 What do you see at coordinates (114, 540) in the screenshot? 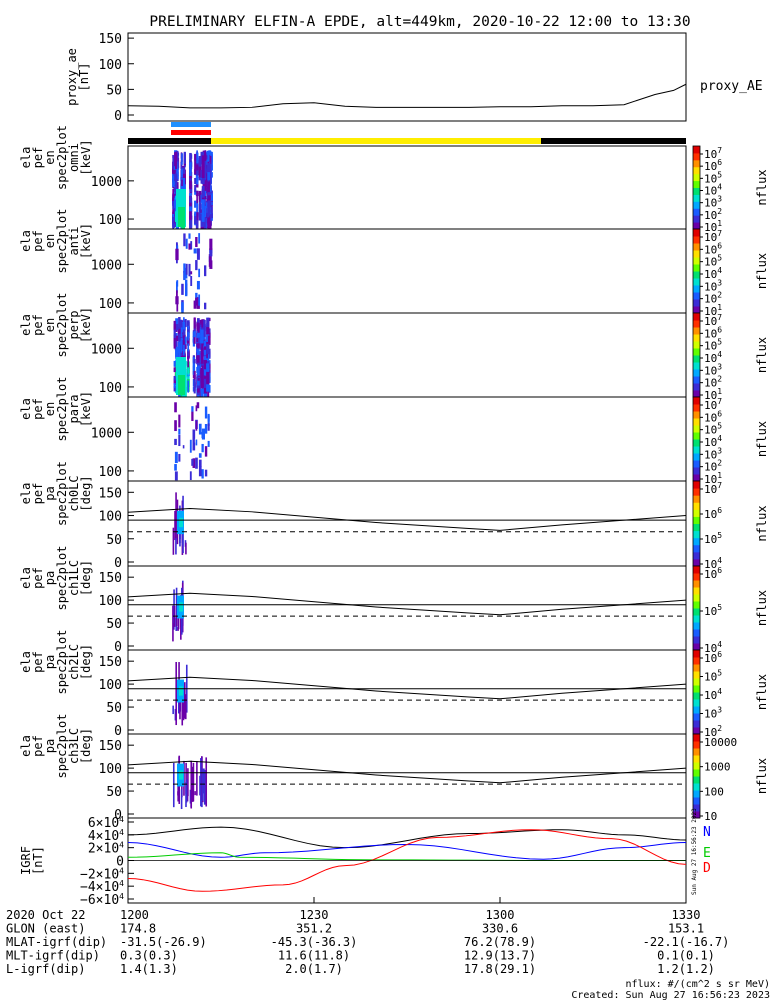
I see `y-tick-label: 50` at bounding box center [114, 540].